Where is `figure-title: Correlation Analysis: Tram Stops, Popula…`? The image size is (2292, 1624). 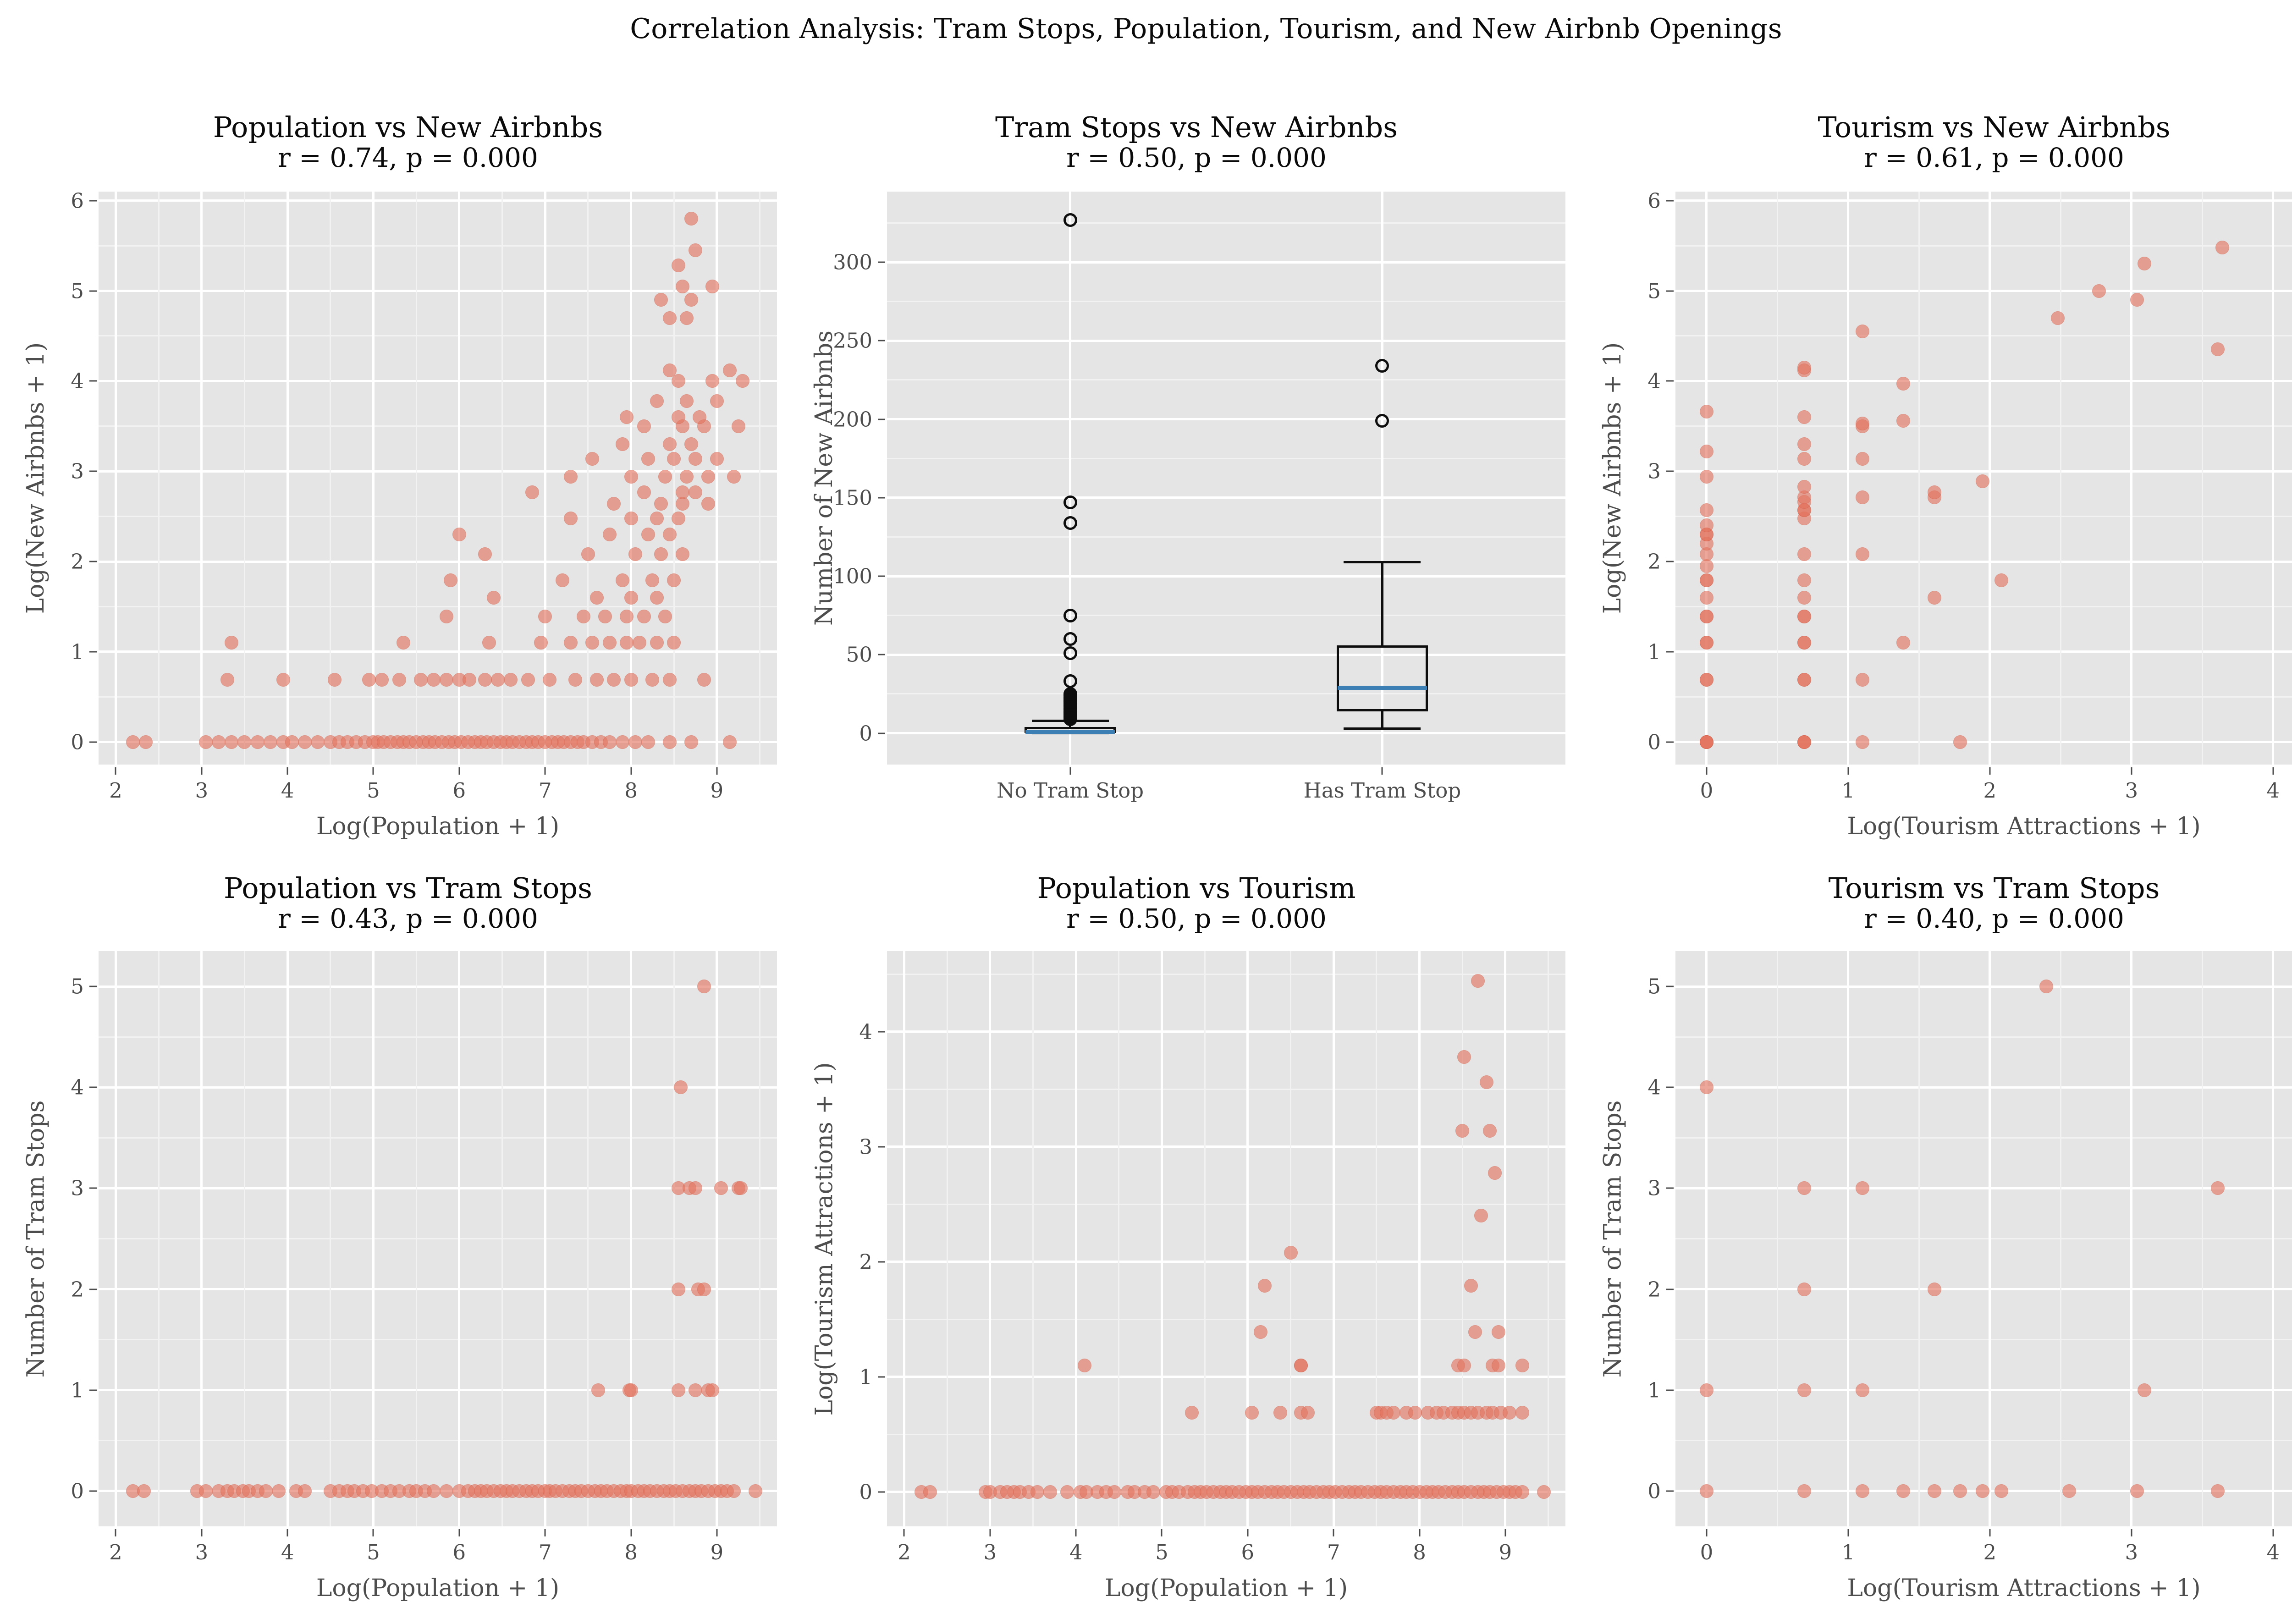
figure-title: Correlation Analysis: Tram Stops, Popula… is located at coordinates (1206, 29).